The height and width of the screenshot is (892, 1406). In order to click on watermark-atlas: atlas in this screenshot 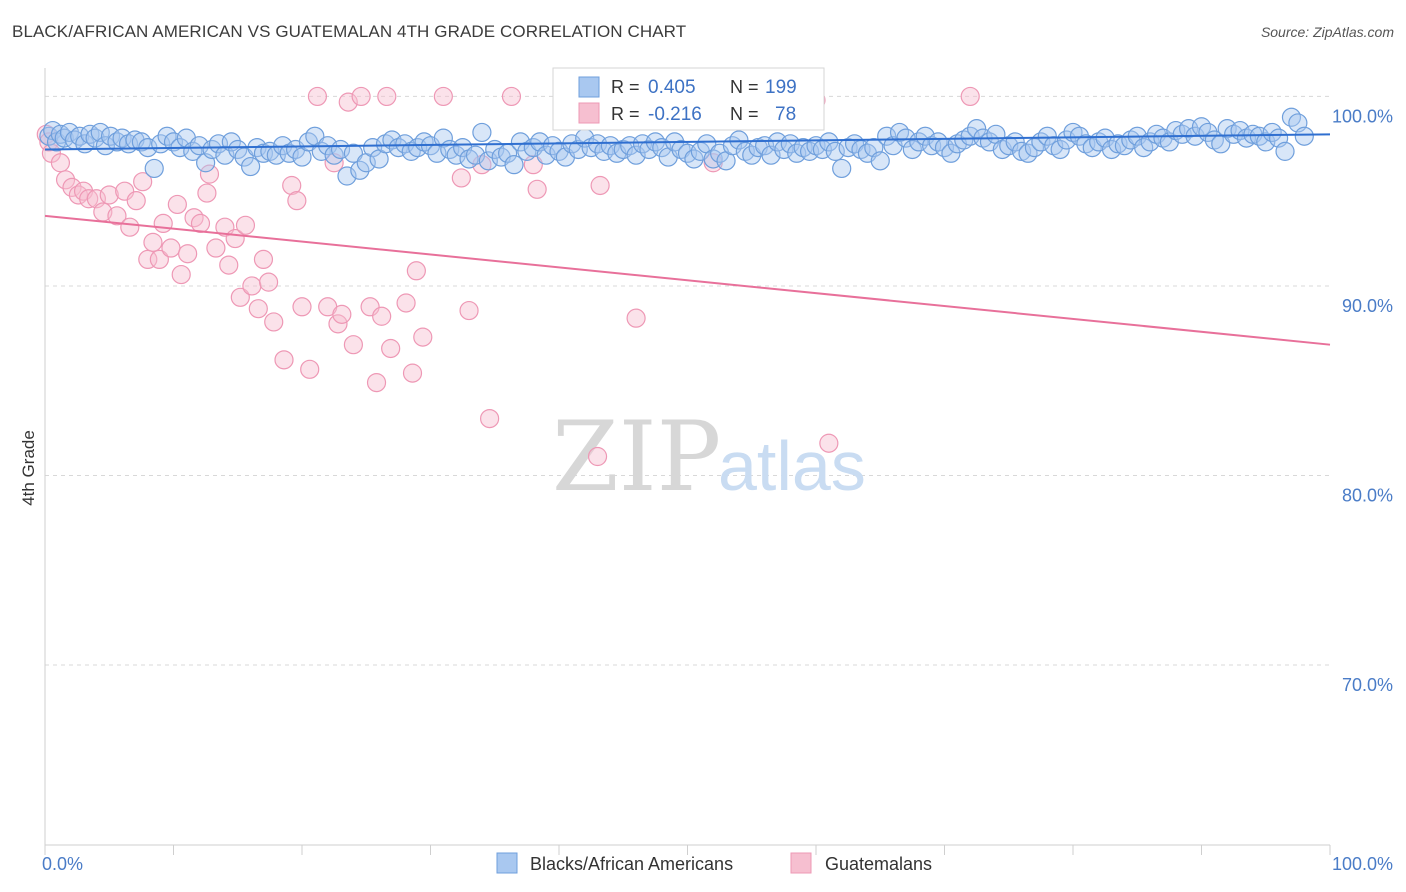, I will do `click(792, 466)`.